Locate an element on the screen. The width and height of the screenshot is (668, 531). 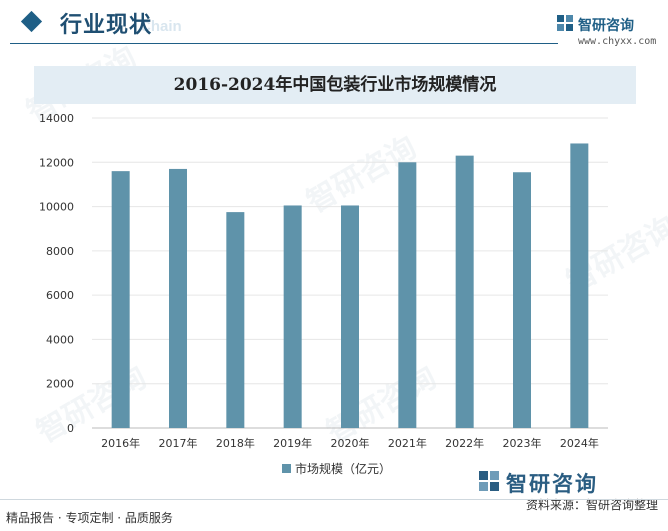
chart-title-band: 2016-2024年中国包装行业市场规模情况 is located at coordinates (335, 85).